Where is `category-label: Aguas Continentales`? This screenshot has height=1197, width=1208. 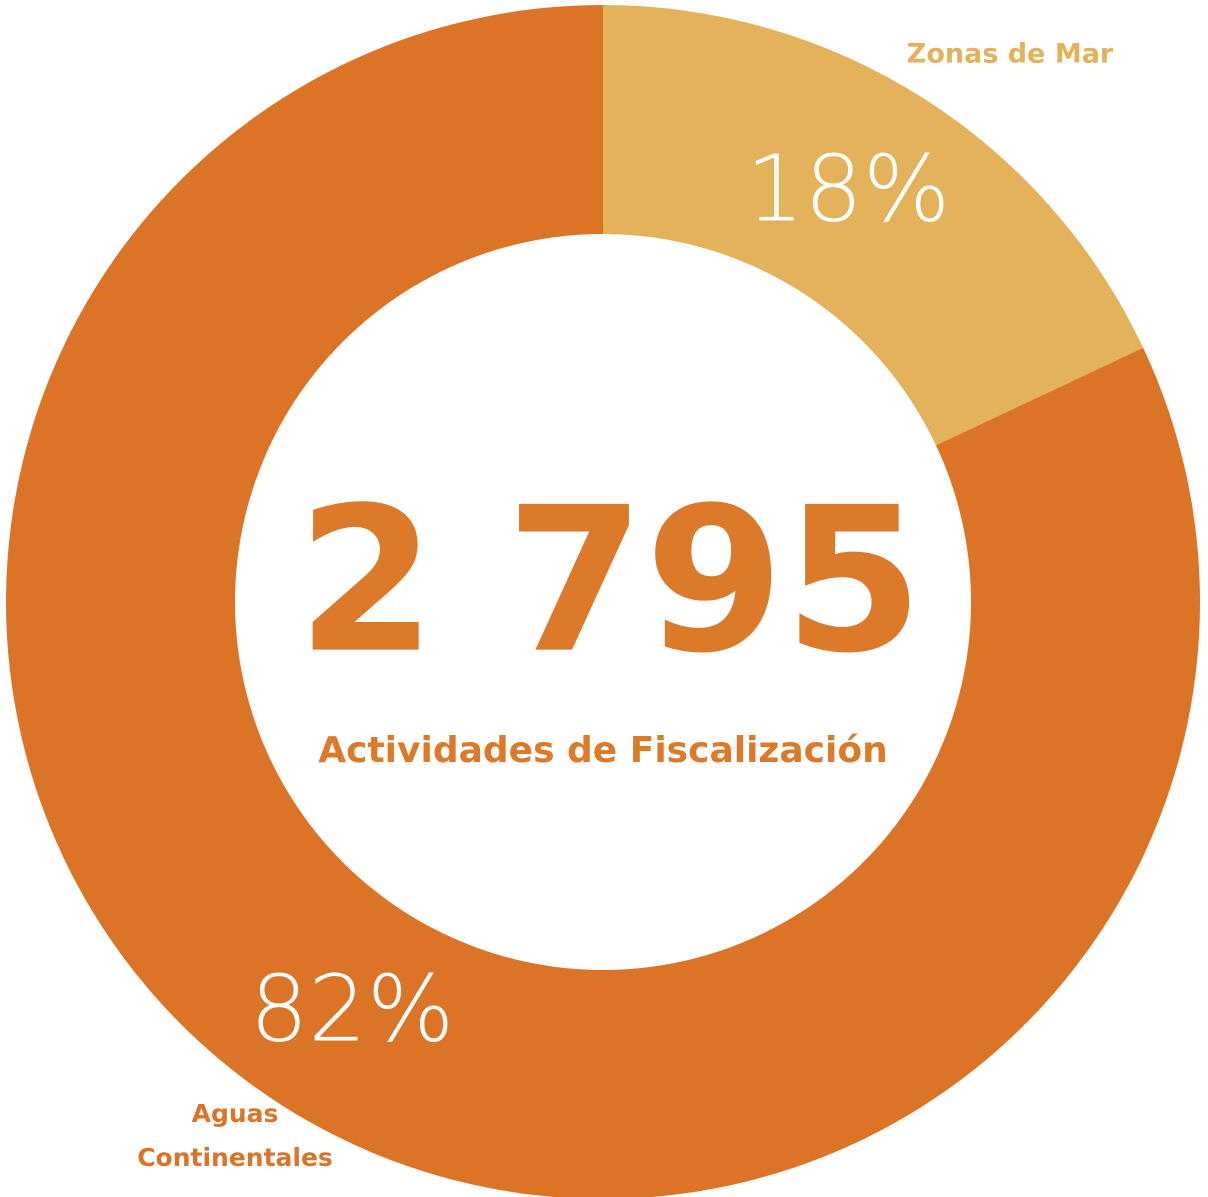
category-label: Aguas Continentales is located at coordinates (235, 1135).